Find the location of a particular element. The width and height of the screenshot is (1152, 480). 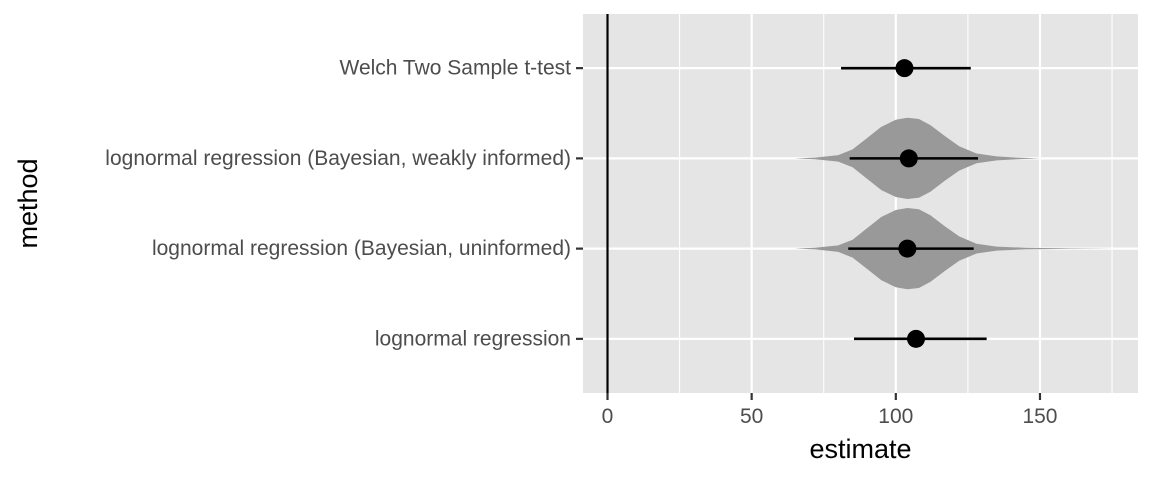

x-tick-label: 50 is located at coordinates (751, 416).